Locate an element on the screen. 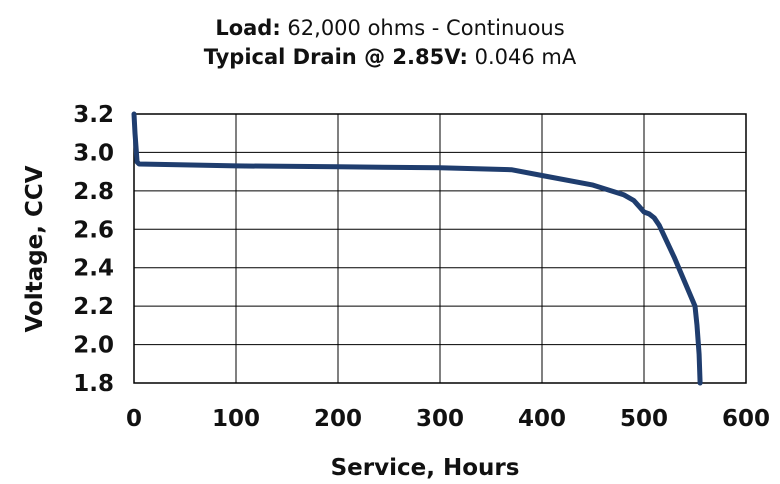 The height and width of the screenshot is (484, 780). y-tick-label: 2.2 is located at coordinates (93, 307).